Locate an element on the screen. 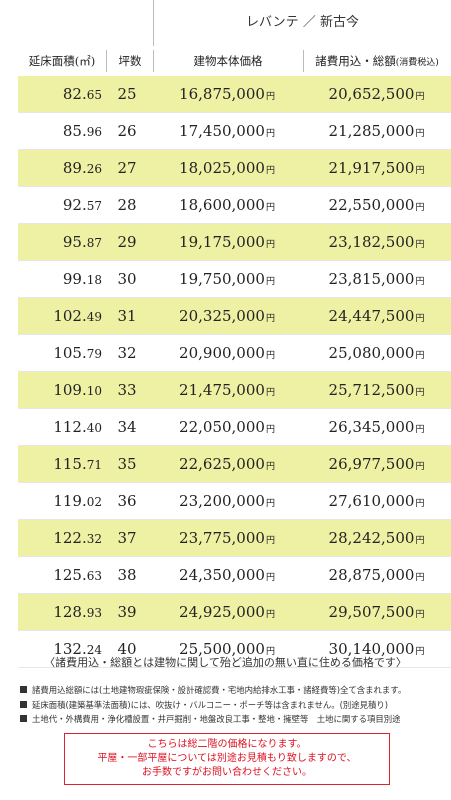 This screenshot has height=800, width=451. area-decimal: 26 is located at coordinates (94, 169).